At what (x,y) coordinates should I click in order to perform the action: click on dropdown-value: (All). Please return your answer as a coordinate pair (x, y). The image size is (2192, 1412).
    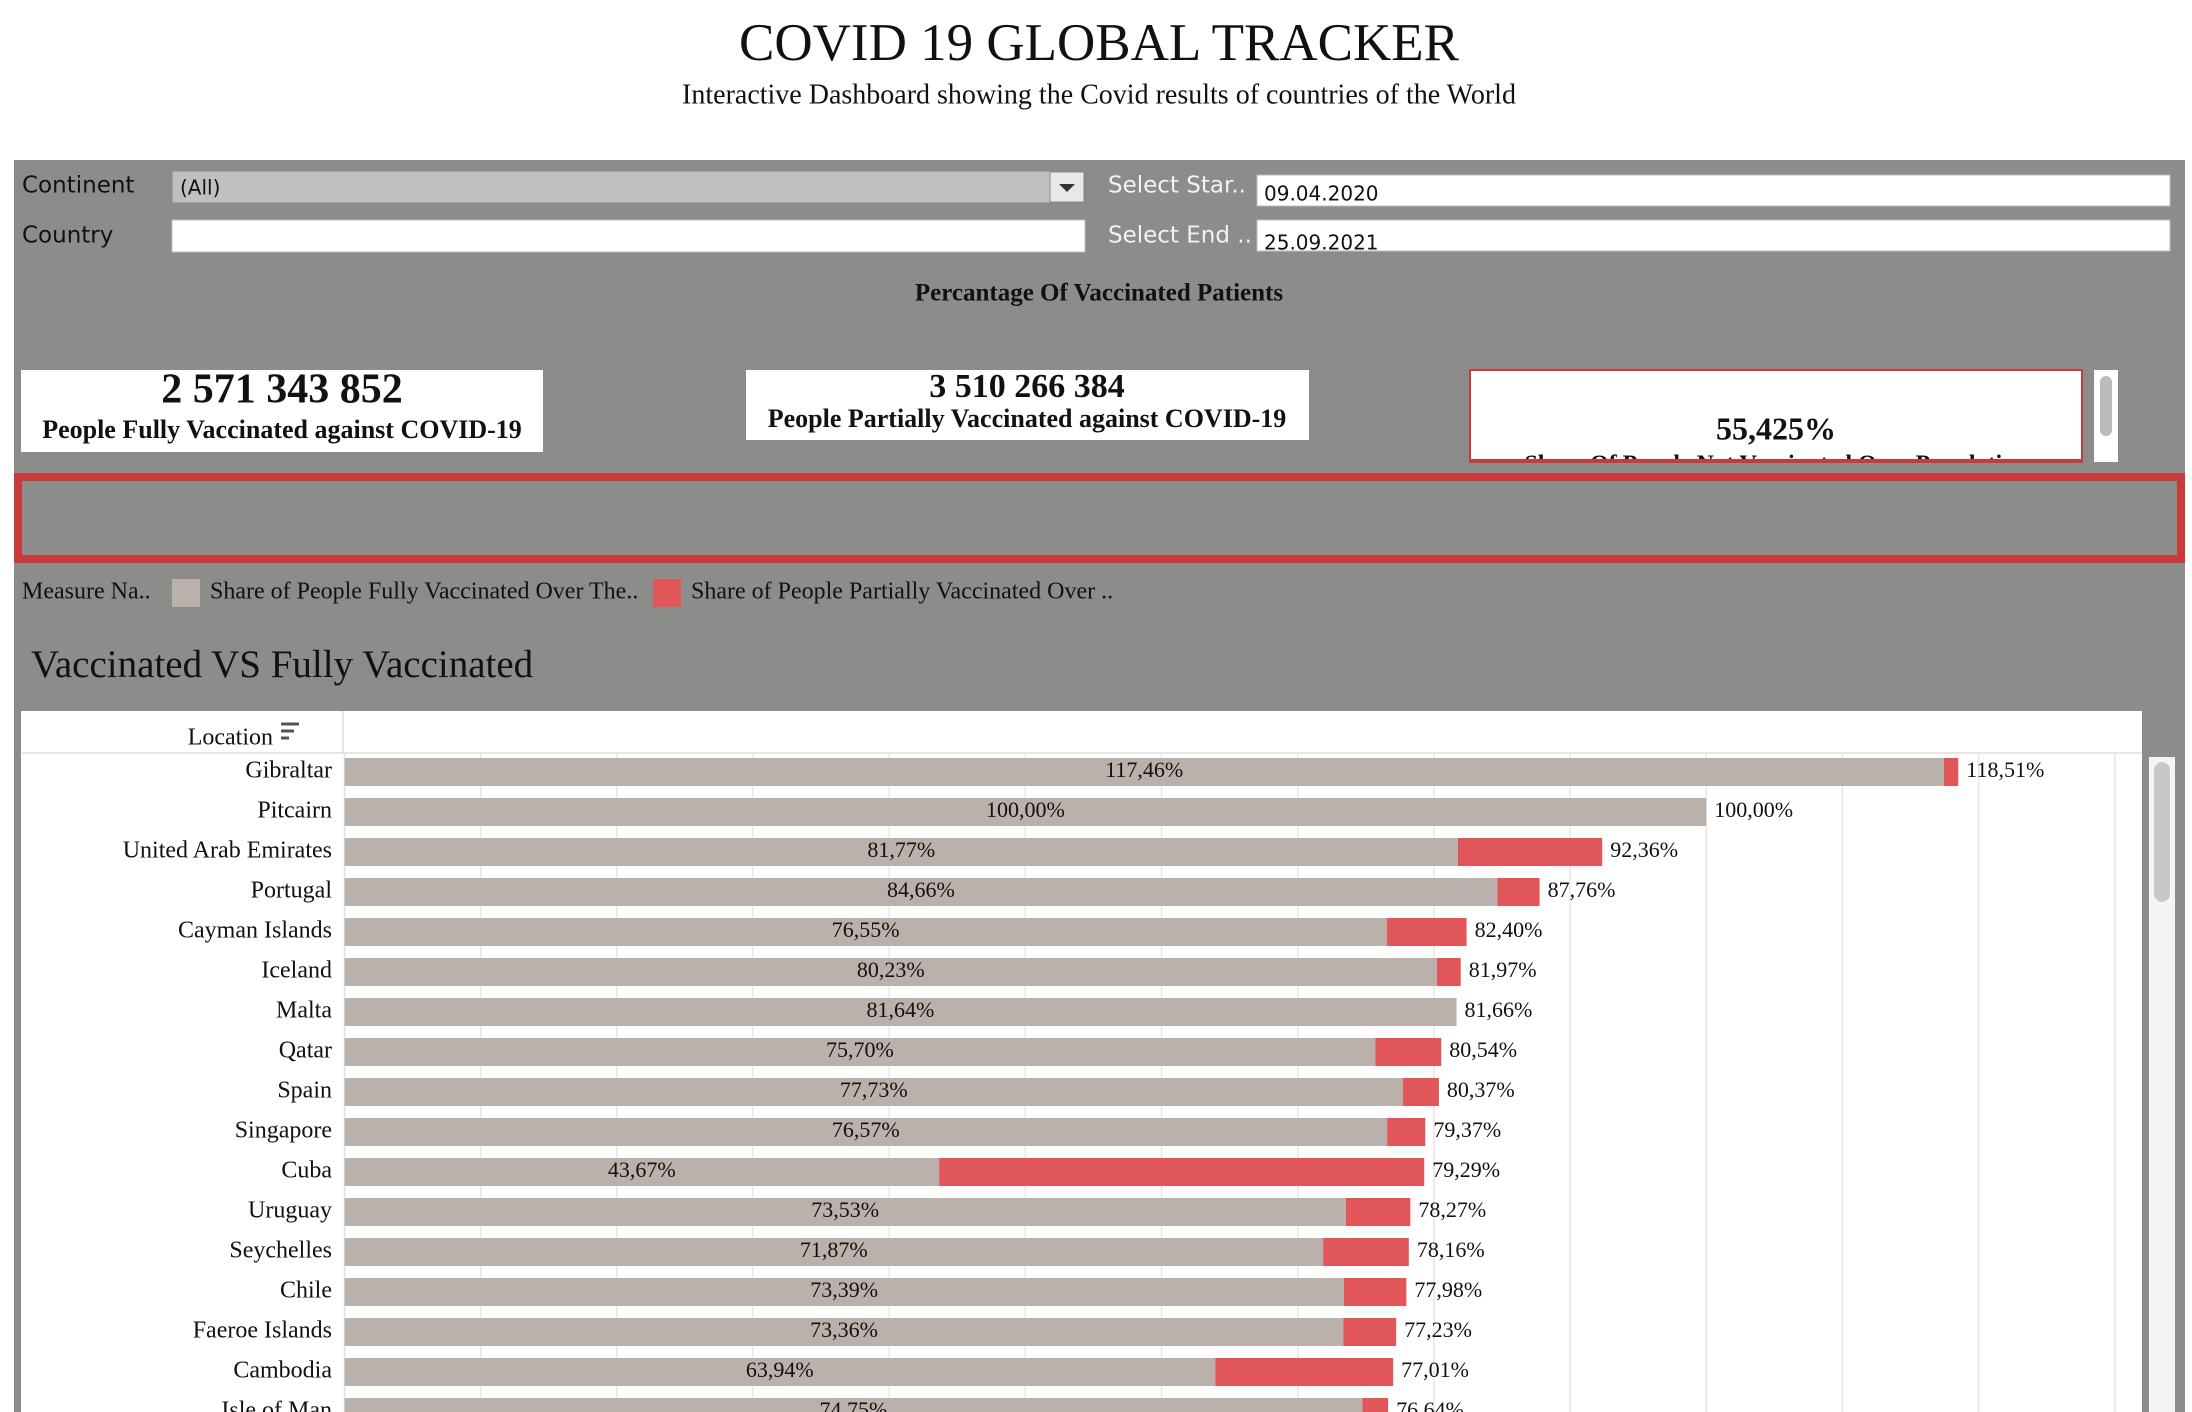
    Looking at the image, I should click on (200, 188).